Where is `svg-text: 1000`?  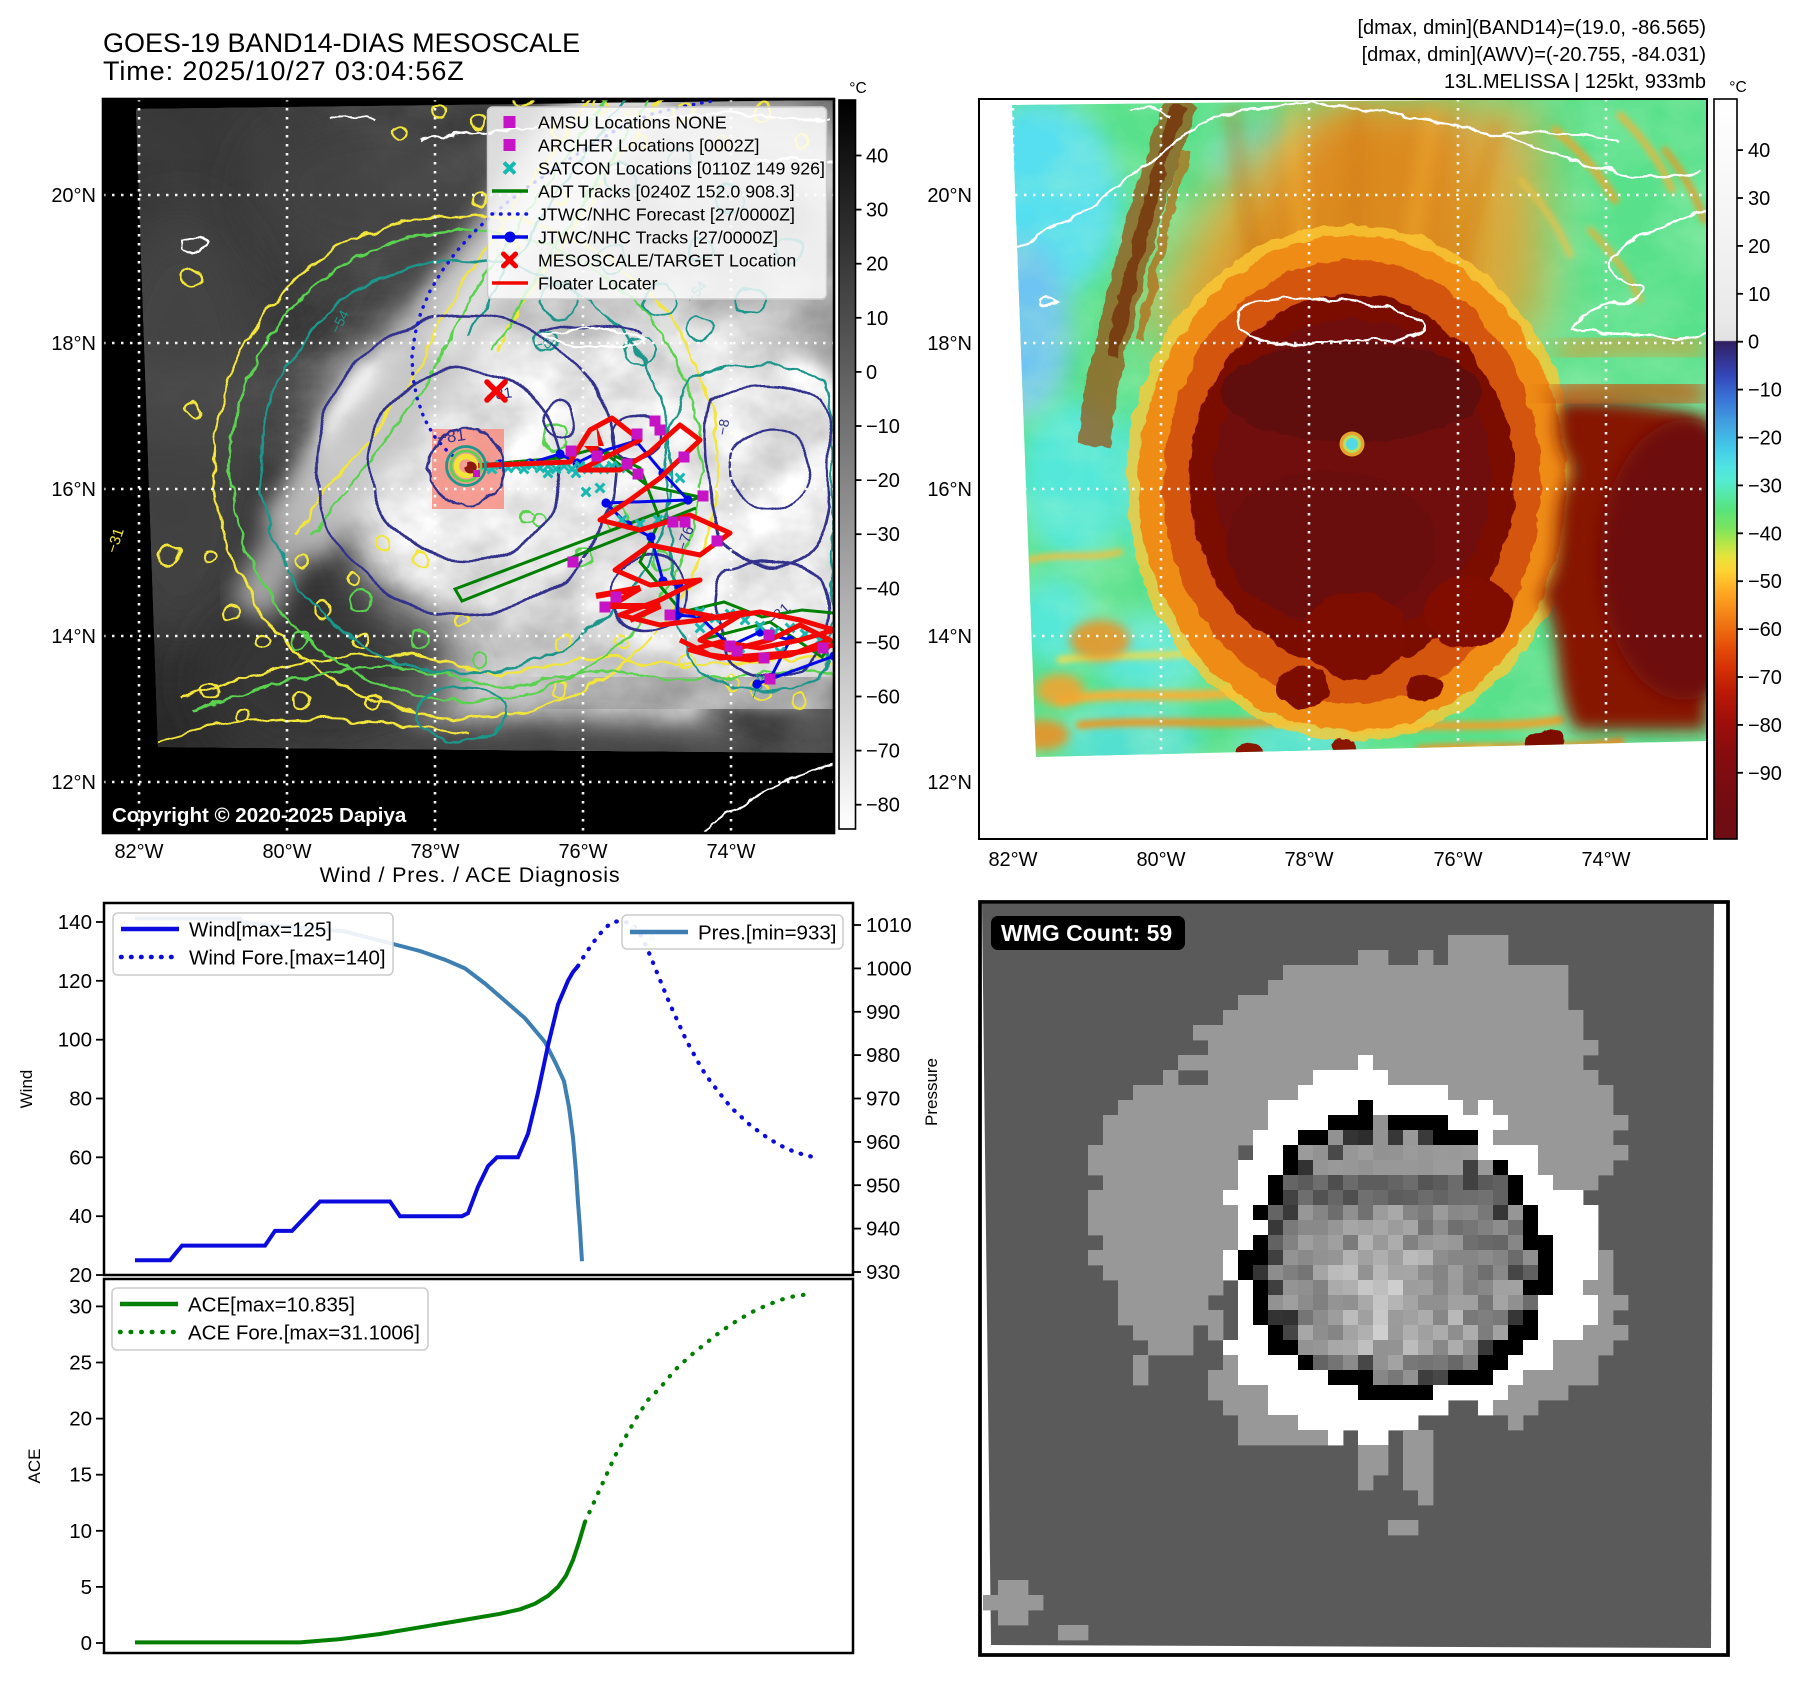
svg-text: 1000 is located at coordinates (889, 968).